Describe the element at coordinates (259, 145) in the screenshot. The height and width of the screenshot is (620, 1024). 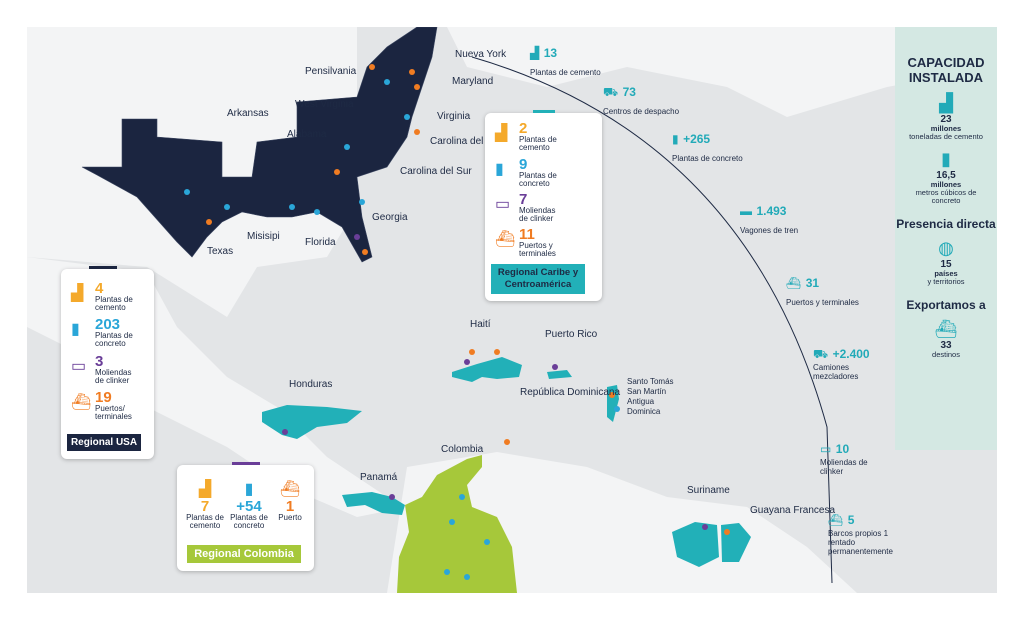
I see `usa-regional-states` at that location.